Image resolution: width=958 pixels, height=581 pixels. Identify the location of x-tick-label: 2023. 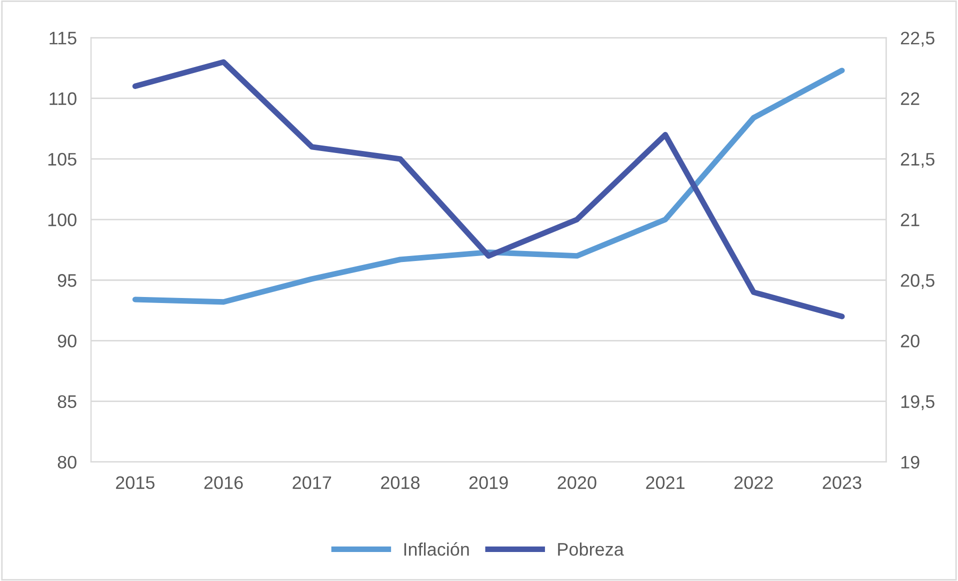
(842, 483).